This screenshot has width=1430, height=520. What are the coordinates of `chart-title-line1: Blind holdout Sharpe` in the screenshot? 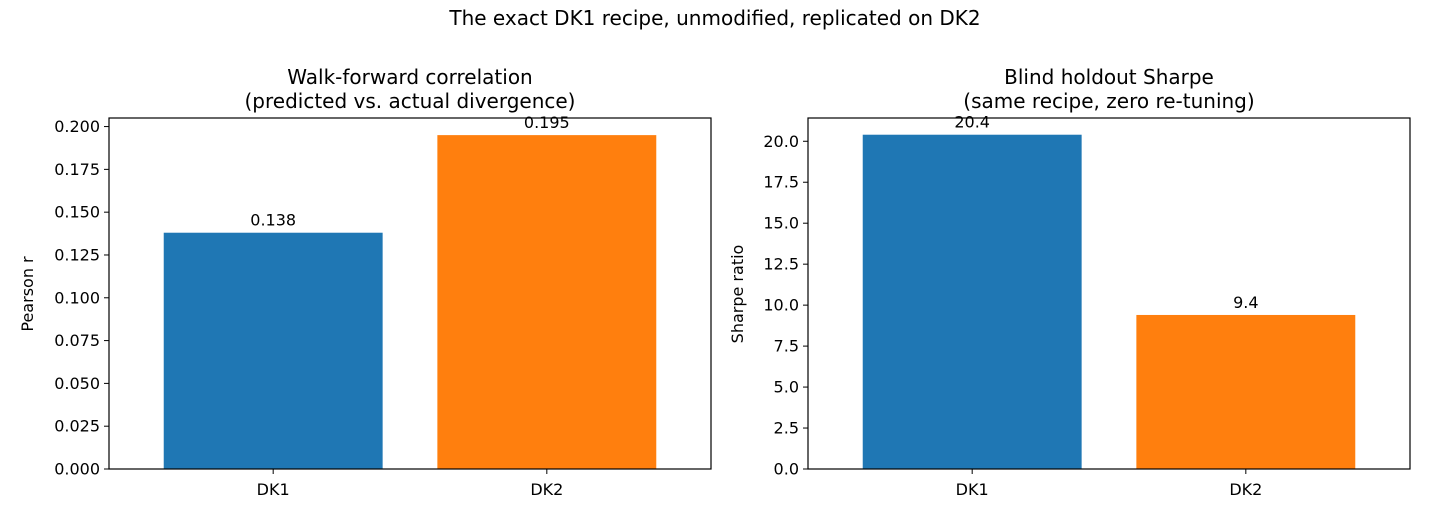 It's located at (1109, 77).